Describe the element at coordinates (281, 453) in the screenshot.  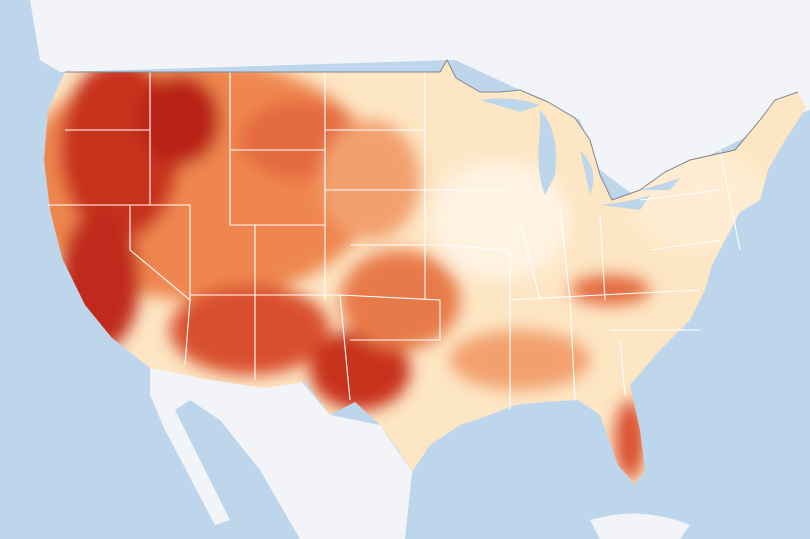
I see `mexico` at that location.